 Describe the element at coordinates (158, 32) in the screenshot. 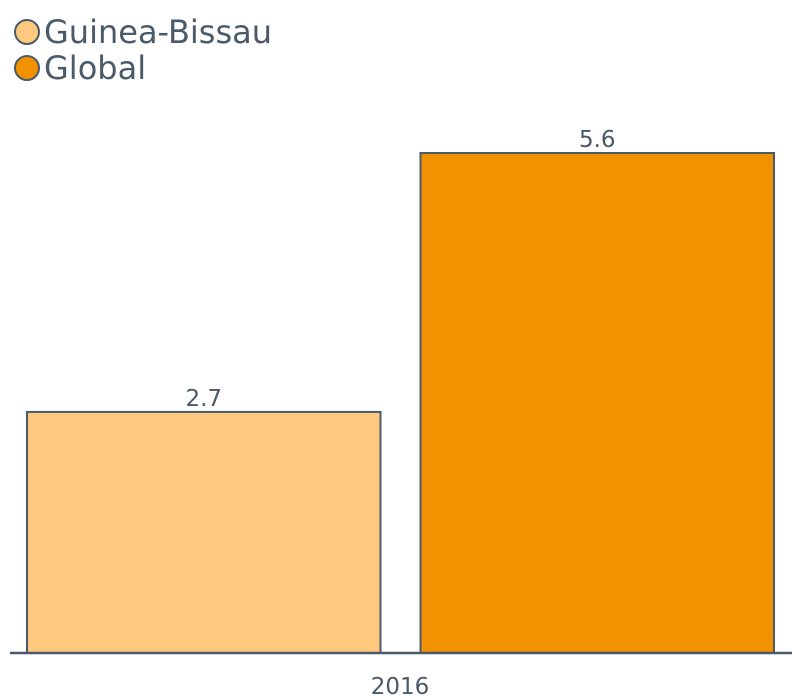

I see `legend-label-guinea-bissau: Guinea-Bissau` at that location.